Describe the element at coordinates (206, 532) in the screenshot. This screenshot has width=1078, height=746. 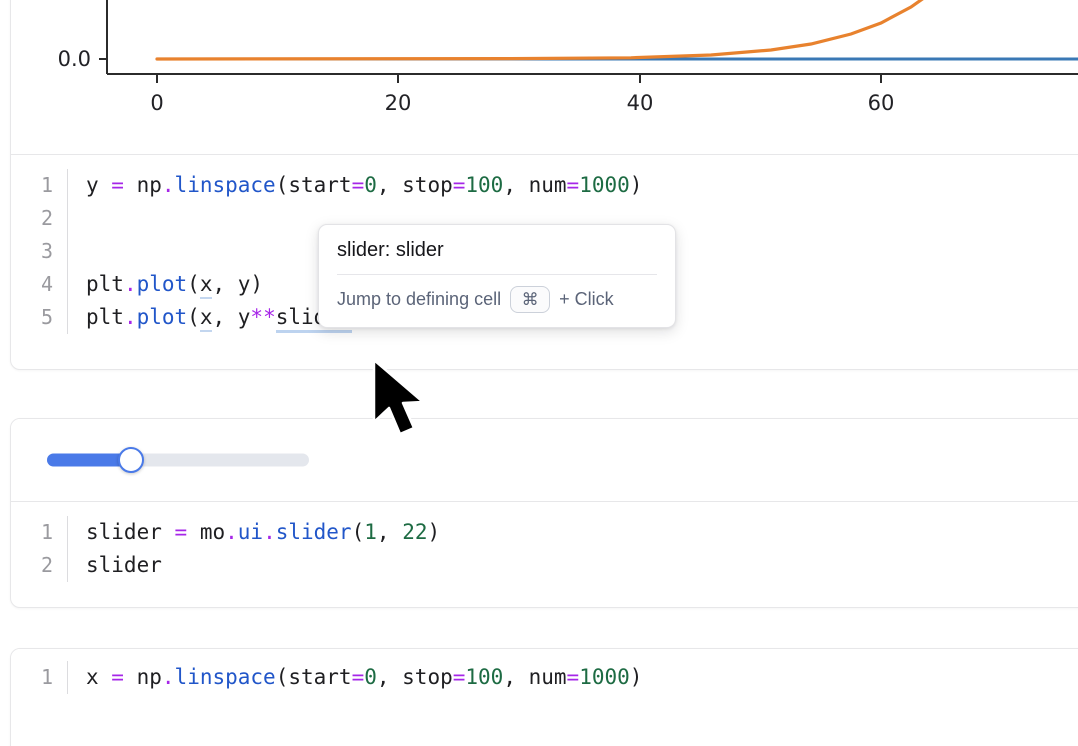
I see `token: mo` at that location.